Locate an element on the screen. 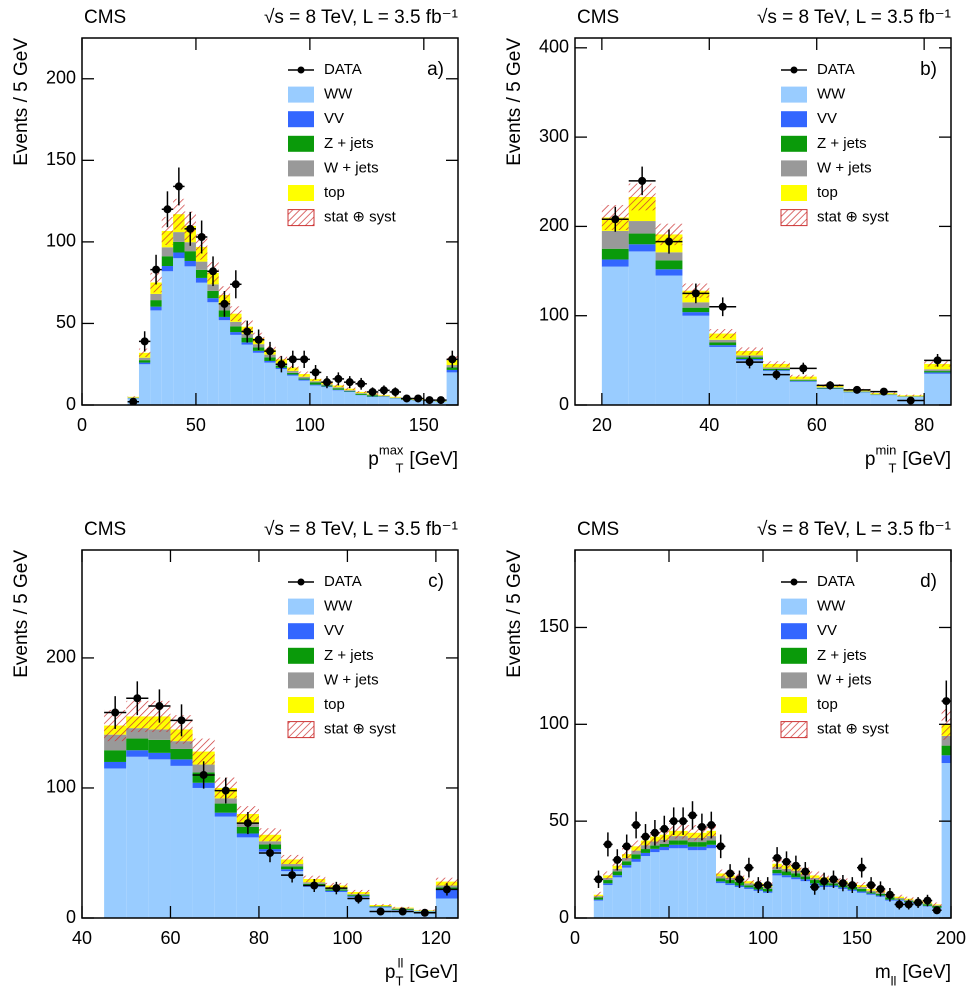 This screenshot has height=993, width=971. x-tick-label: 20 is located at coordinates (602, 425).